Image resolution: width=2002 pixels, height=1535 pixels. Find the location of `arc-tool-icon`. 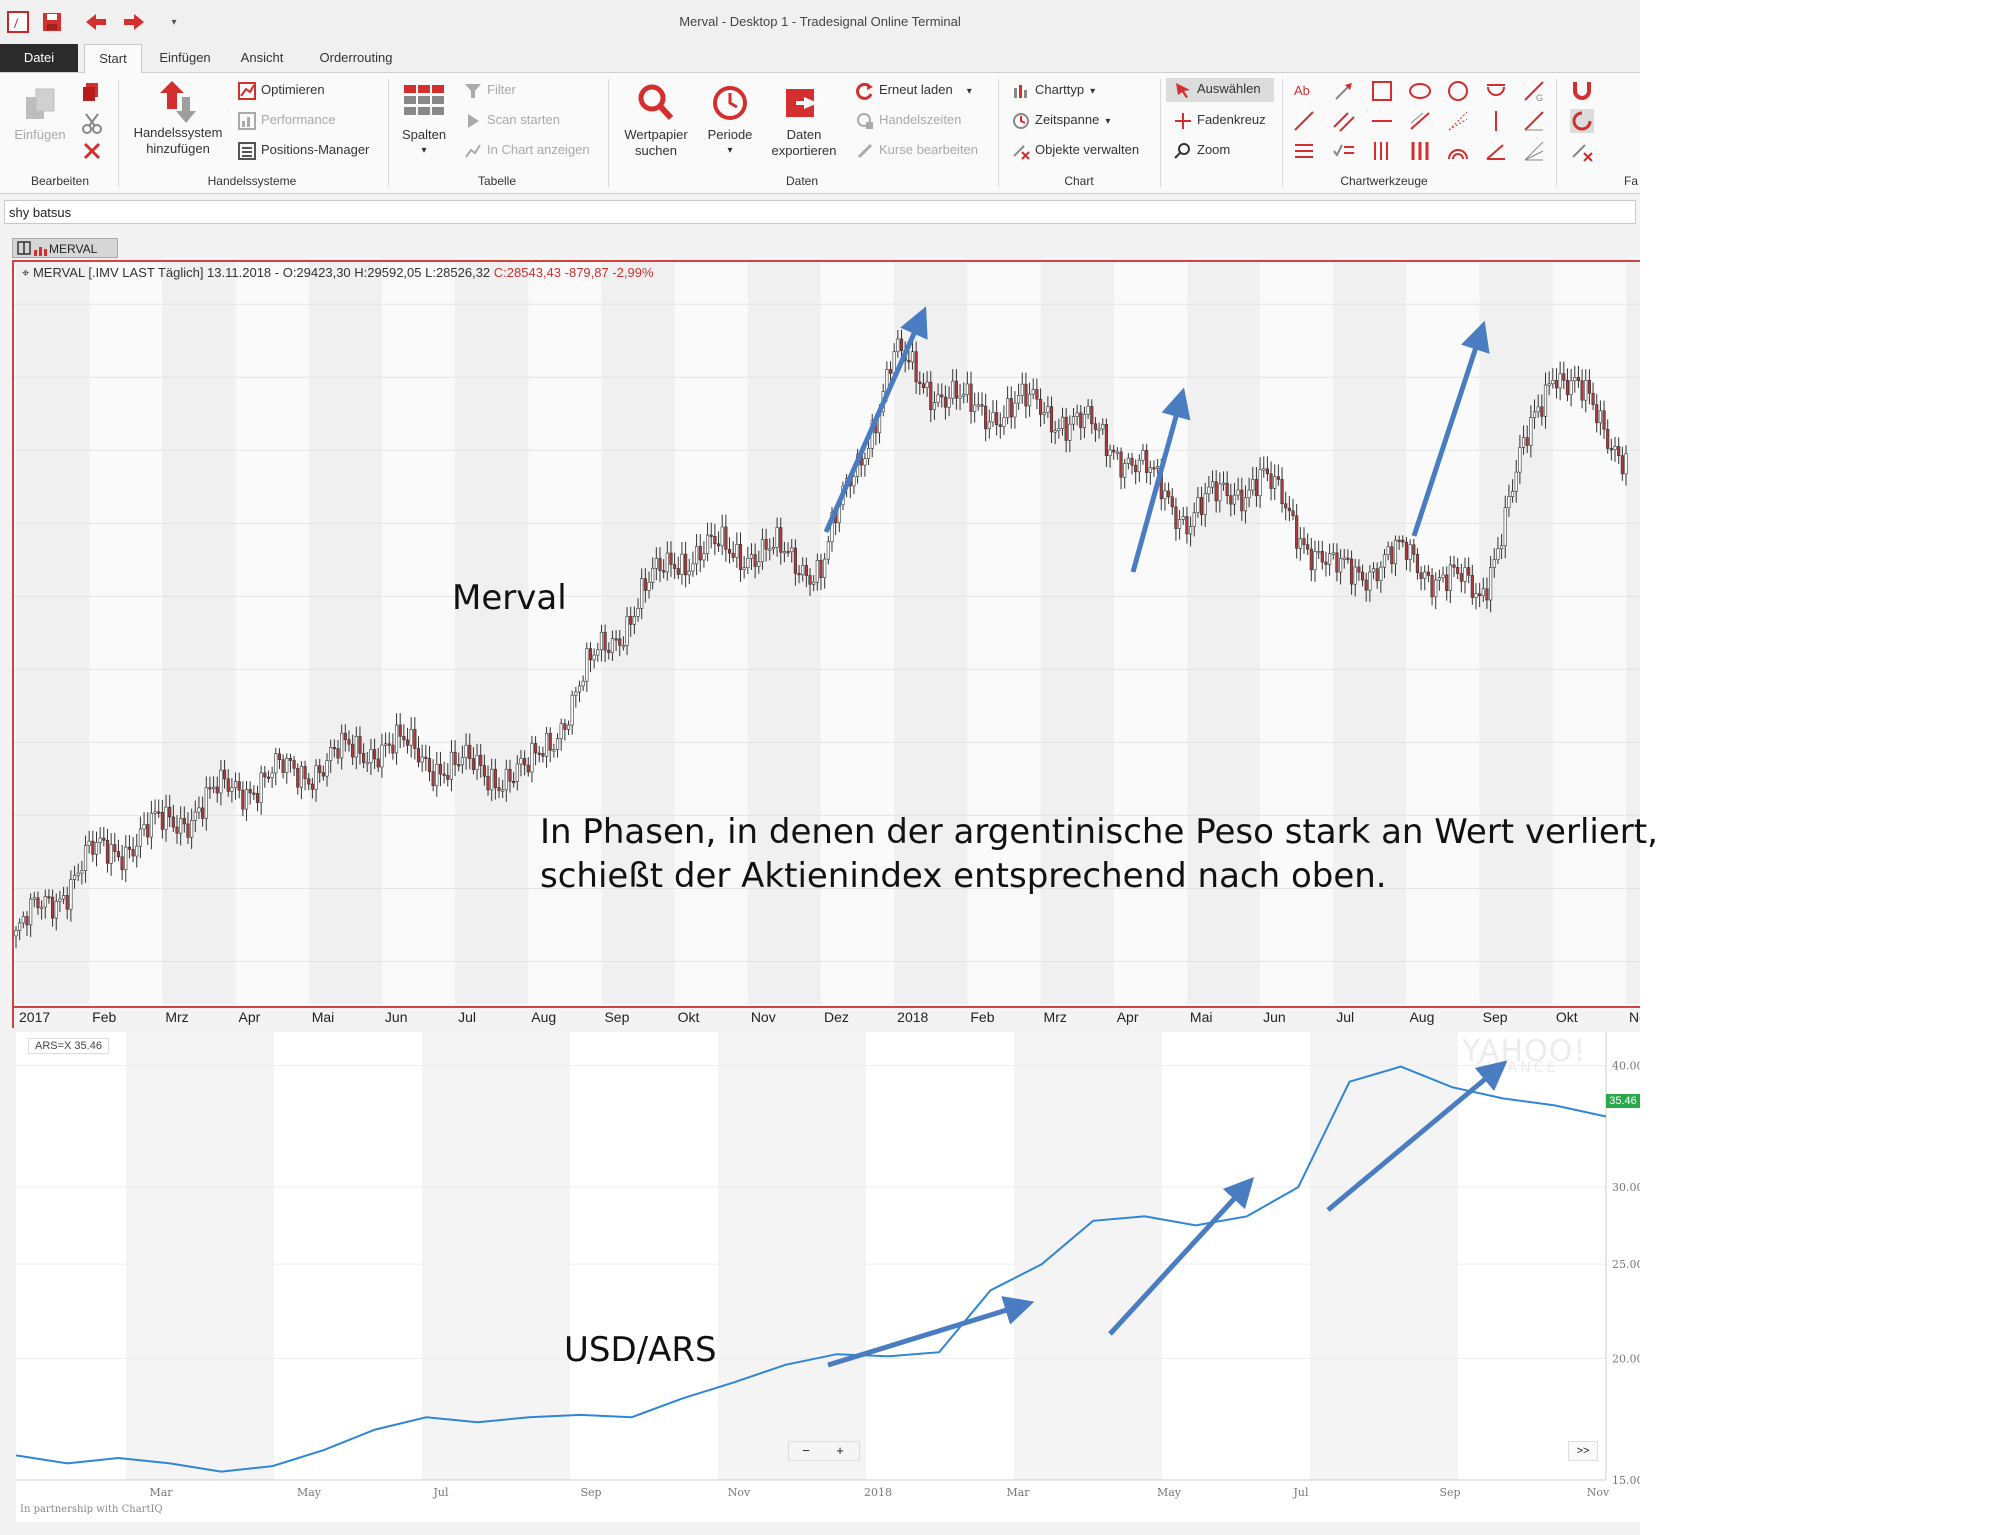

arc-tool-icon is located at coordinates (1496, 91).